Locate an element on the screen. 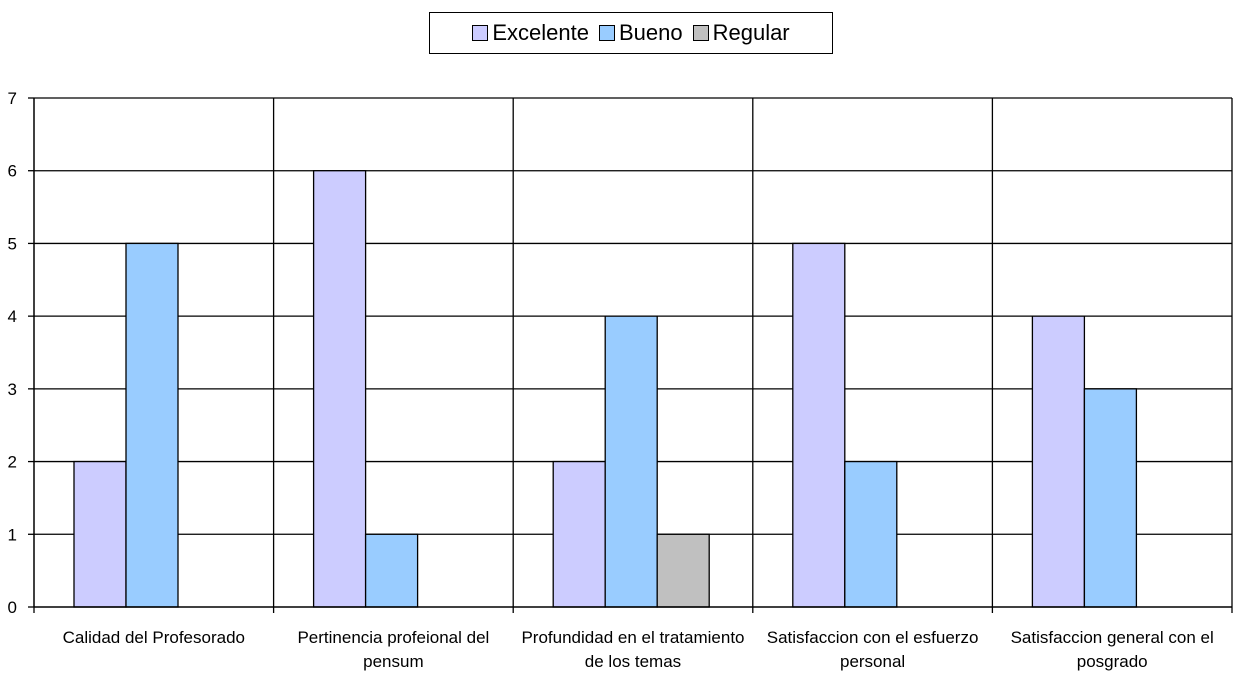 The height and width of the screenshot is (680, 1234). y-tick-labels: 0 1 2 3 4 5 6 7 is located at coordinates (12, 353).